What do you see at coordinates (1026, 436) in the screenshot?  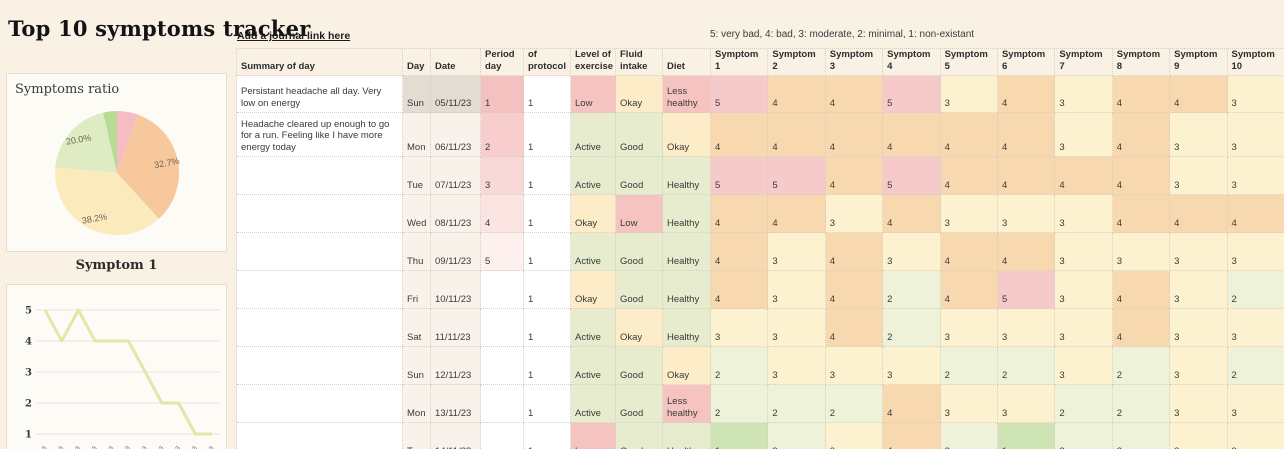 I see `symptom-6-value-cell: 1` at bounding box center [1026, 436].